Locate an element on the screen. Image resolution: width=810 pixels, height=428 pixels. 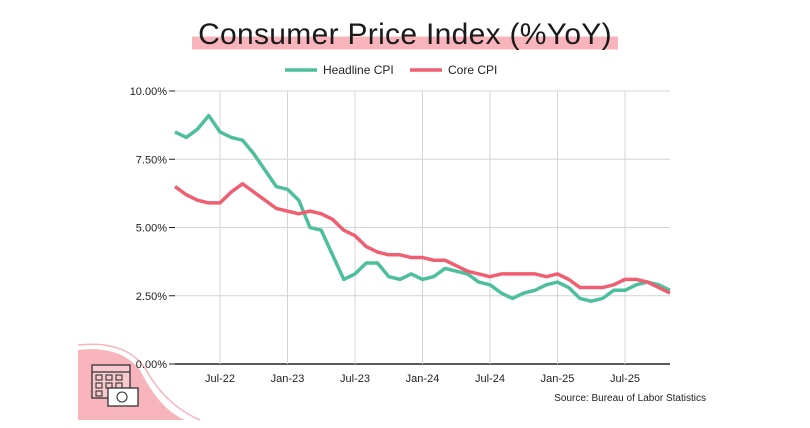
chart-title: Consumer Price Index (%YoY) is located at coordinates (405, 35).